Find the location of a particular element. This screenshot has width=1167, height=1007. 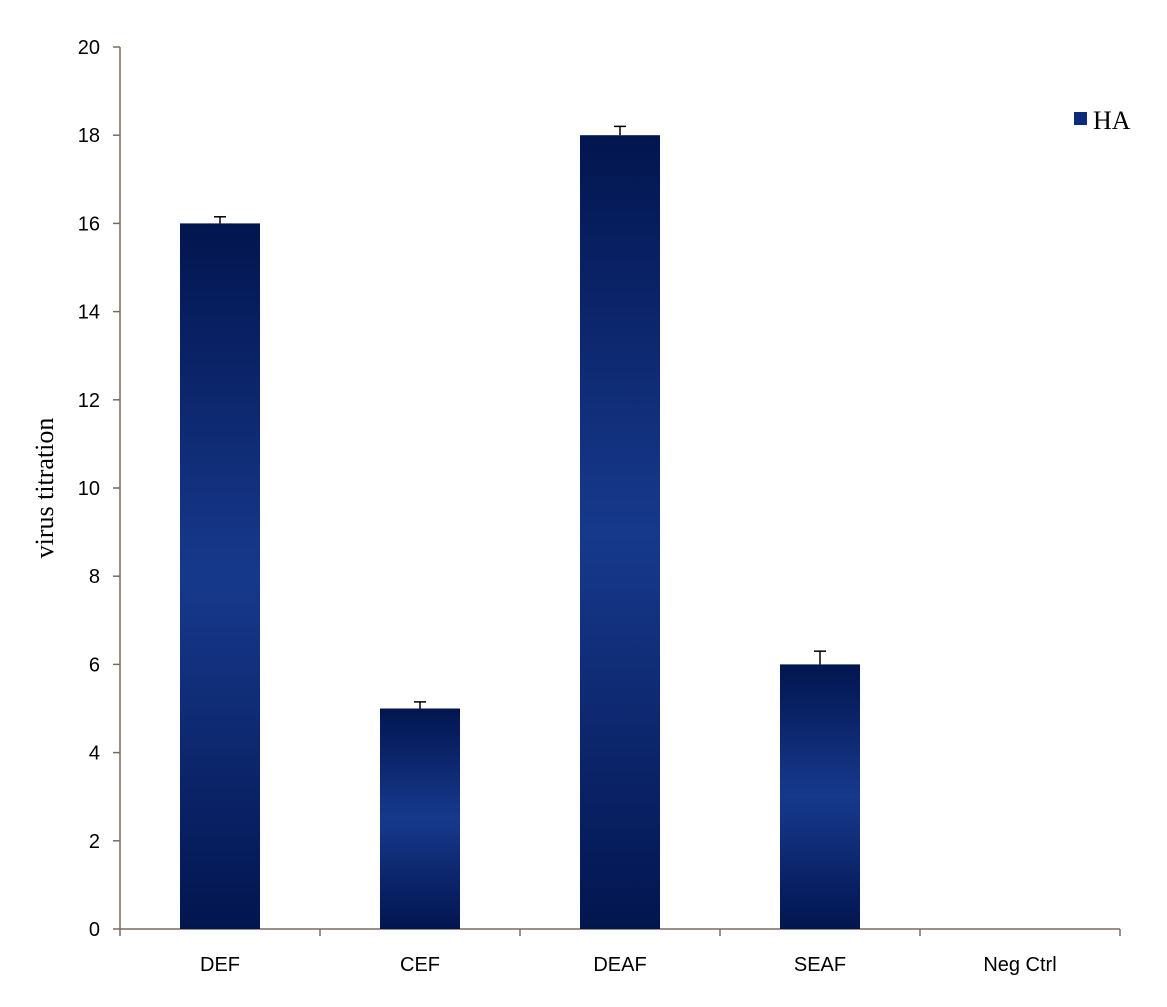

x-tick-label: CEF is located at coordinates (420, 965).